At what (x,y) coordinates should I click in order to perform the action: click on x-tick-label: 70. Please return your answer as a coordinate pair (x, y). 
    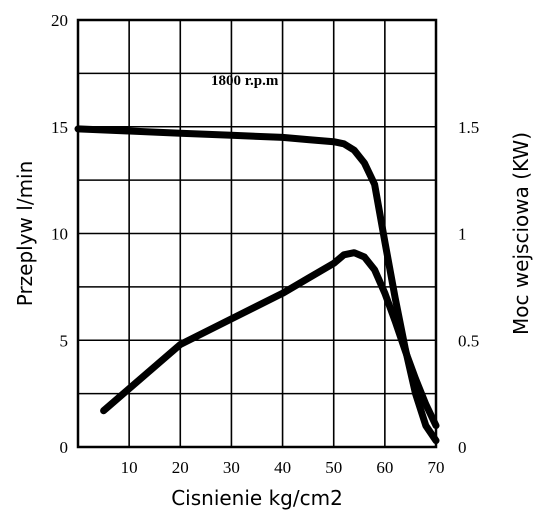
    Looking at the image, I should click on (436, 467).